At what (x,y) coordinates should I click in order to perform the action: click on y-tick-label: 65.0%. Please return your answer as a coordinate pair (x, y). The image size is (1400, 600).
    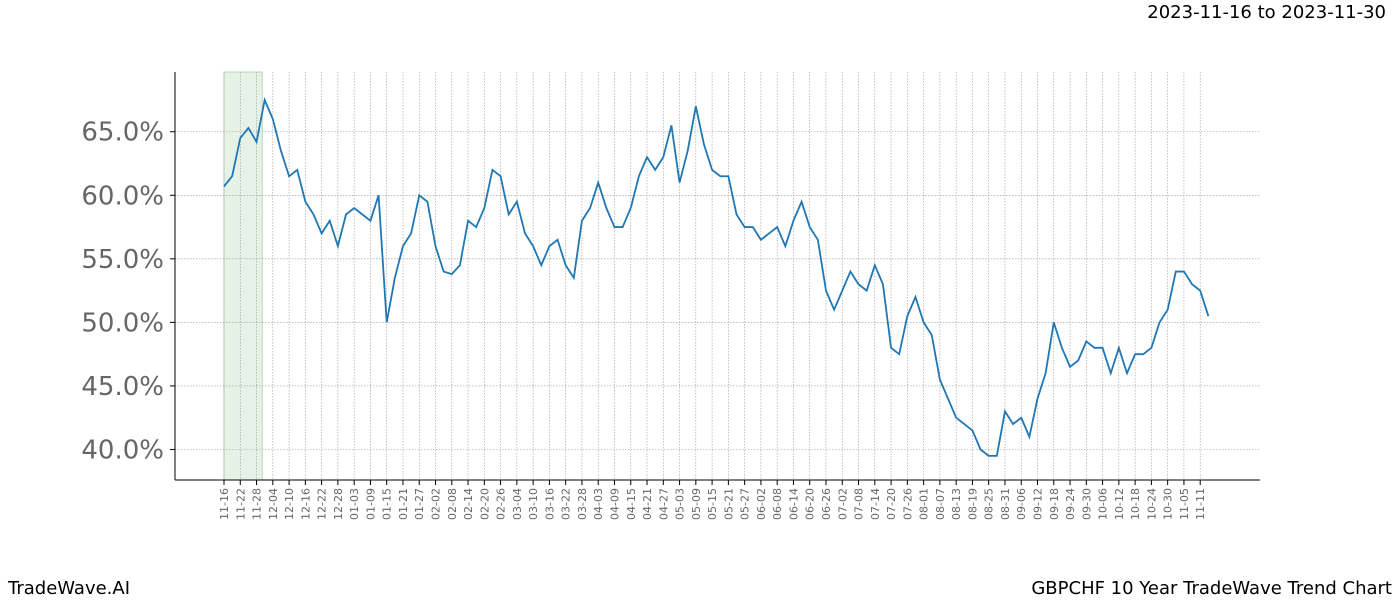
    Looking at the image, I should click on (122, 133).